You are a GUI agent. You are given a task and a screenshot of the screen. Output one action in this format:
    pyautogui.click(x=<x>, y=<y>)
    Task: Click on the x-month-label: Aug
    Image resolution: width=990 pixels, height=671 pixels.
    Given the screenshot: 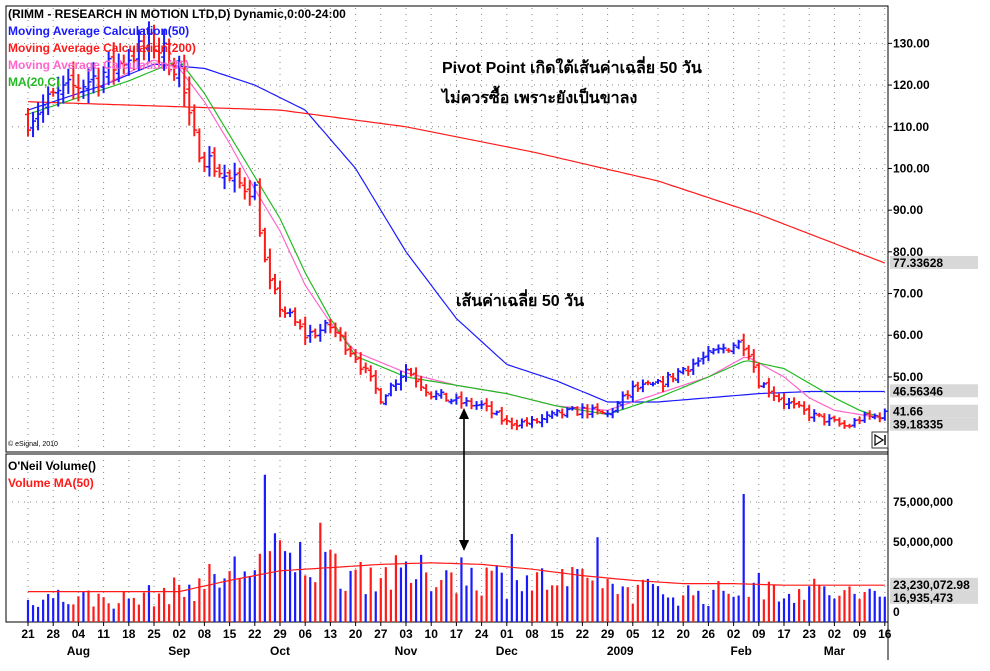 What is the action you would take?
    pyautogui.click(x=78, y=651)
    